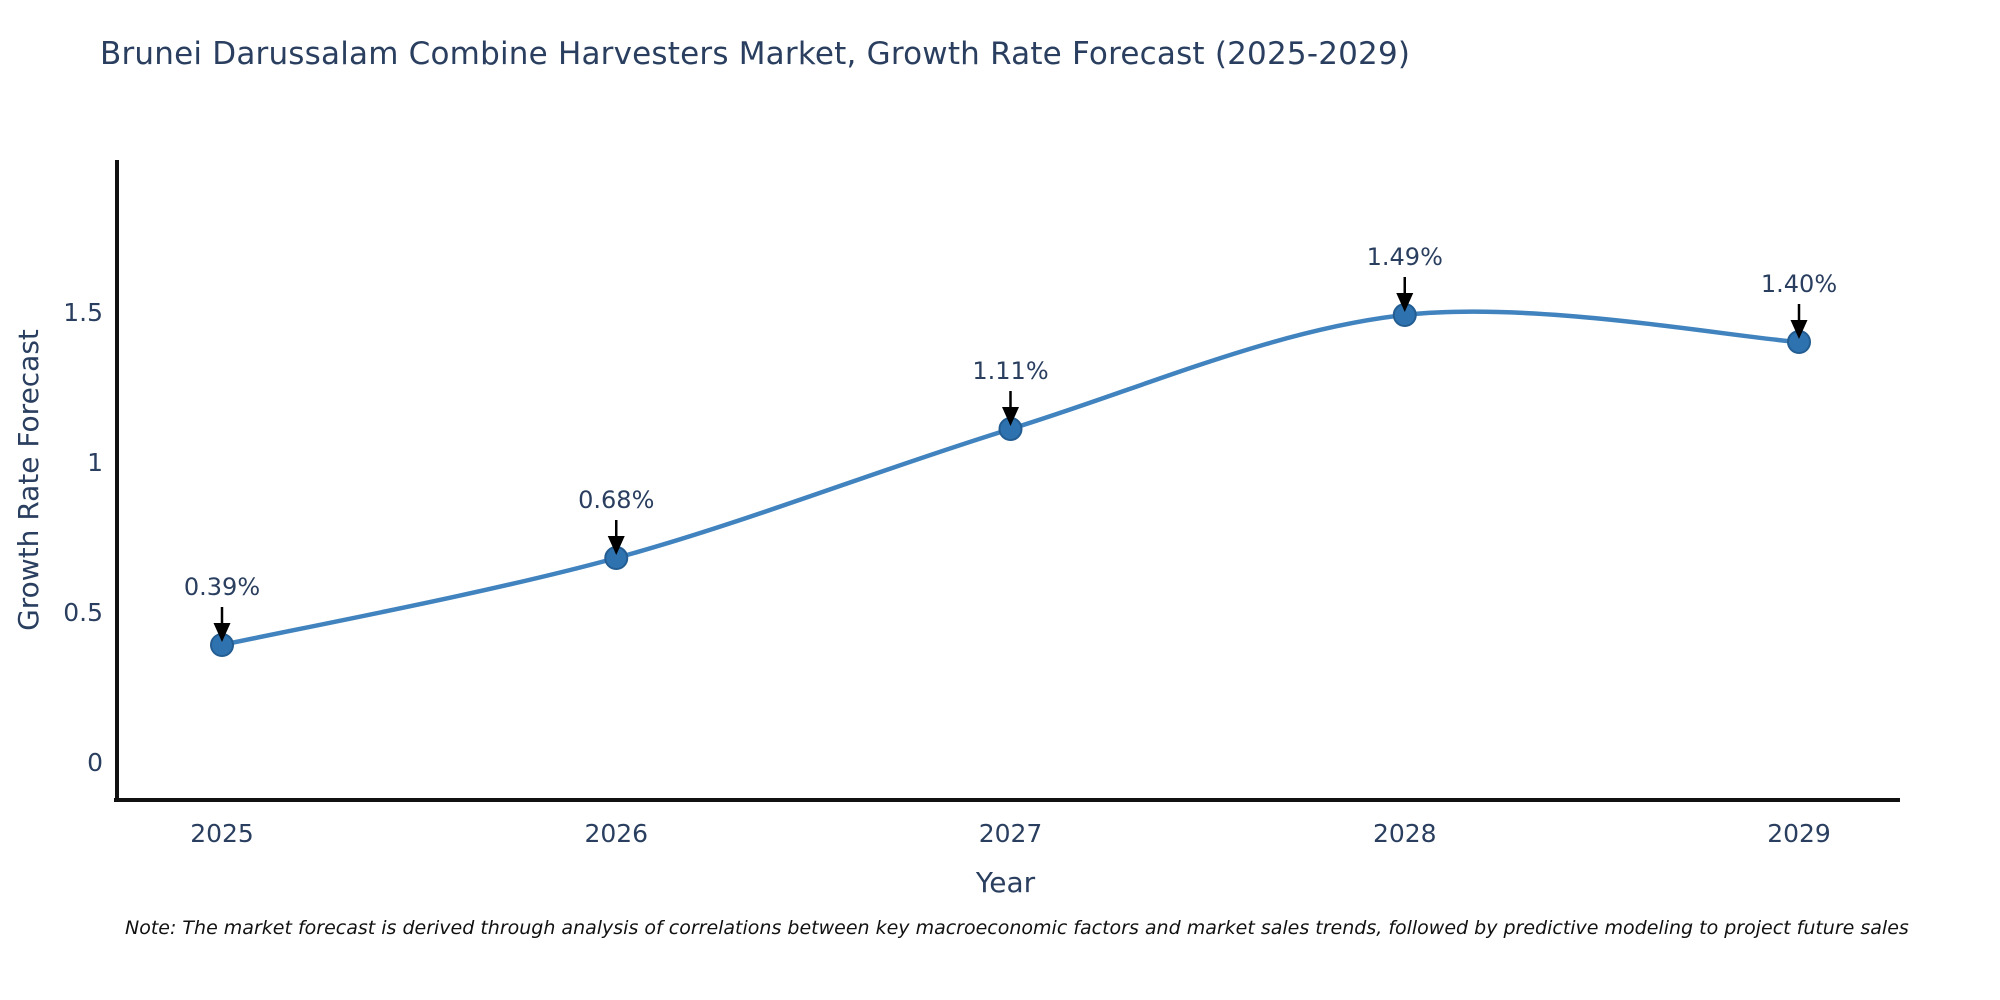 The height and width of the screenshot is (1000, 2000). What do you see at coordinates (1799, 284) in the screenshot?
I see `point-label: 1.40%` at bounding box center [1799, 284].